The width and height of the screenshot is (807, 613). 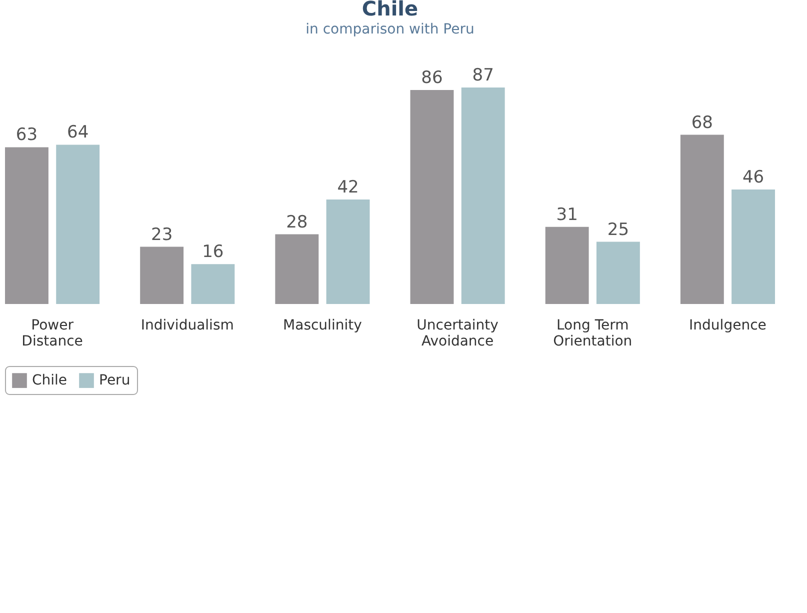 I want to click on x-tick-label: Individualism, so click(x=187, y=326).